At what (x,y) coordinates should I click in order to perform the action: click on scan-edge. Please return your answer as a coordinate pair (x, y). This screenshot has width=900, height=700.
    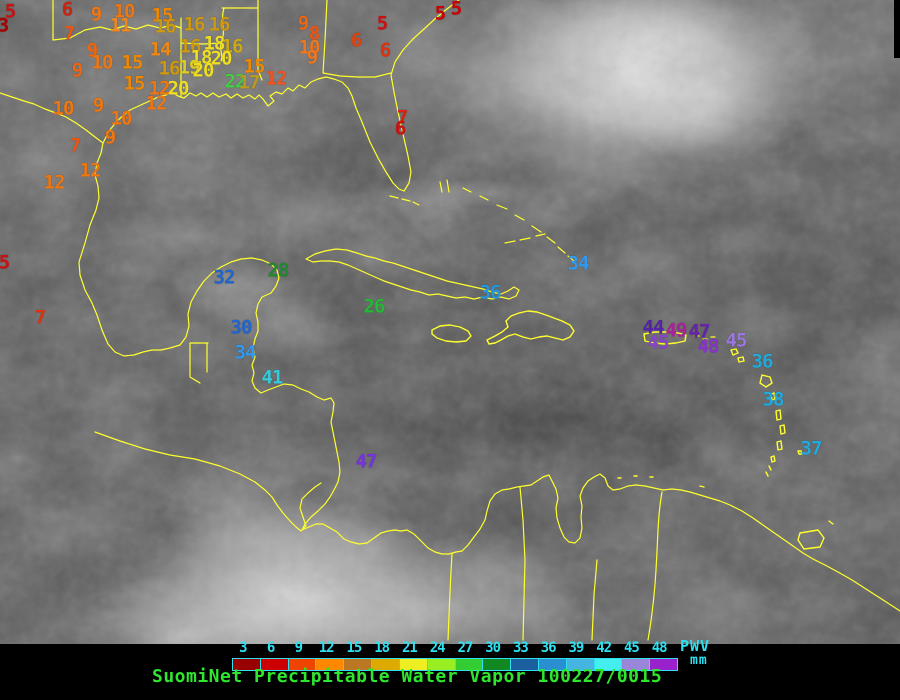
    Looking at the image, I should click on (897, 29).